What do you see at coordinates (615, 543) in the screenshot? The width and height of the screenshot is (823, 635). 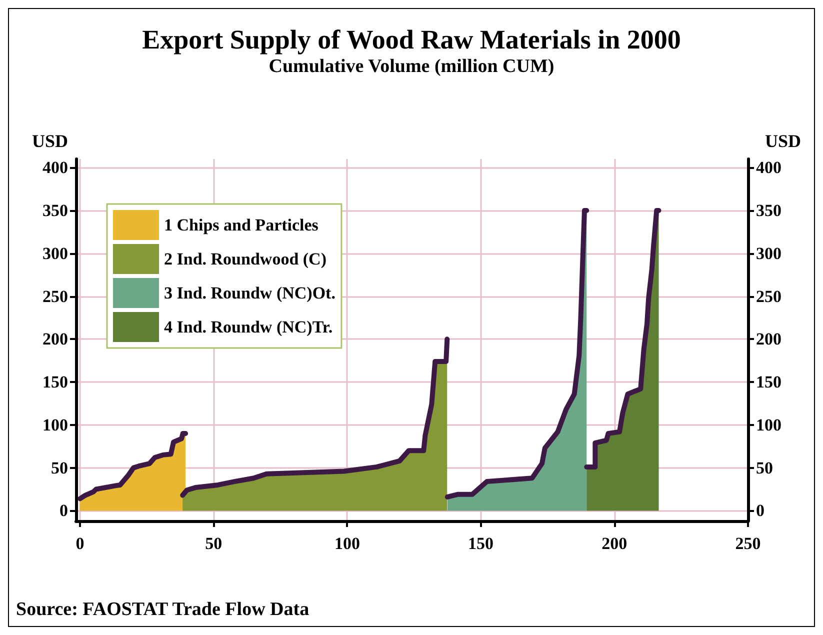 I see `x-tick-label: 200` at bounding box center [615, 543].